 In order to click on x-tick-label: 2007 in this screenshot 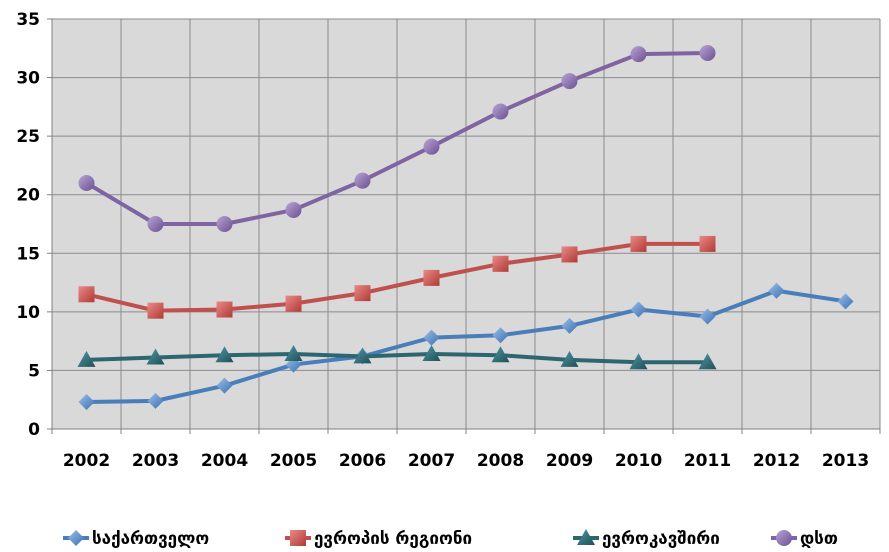, I will do `click(431, 461)`.